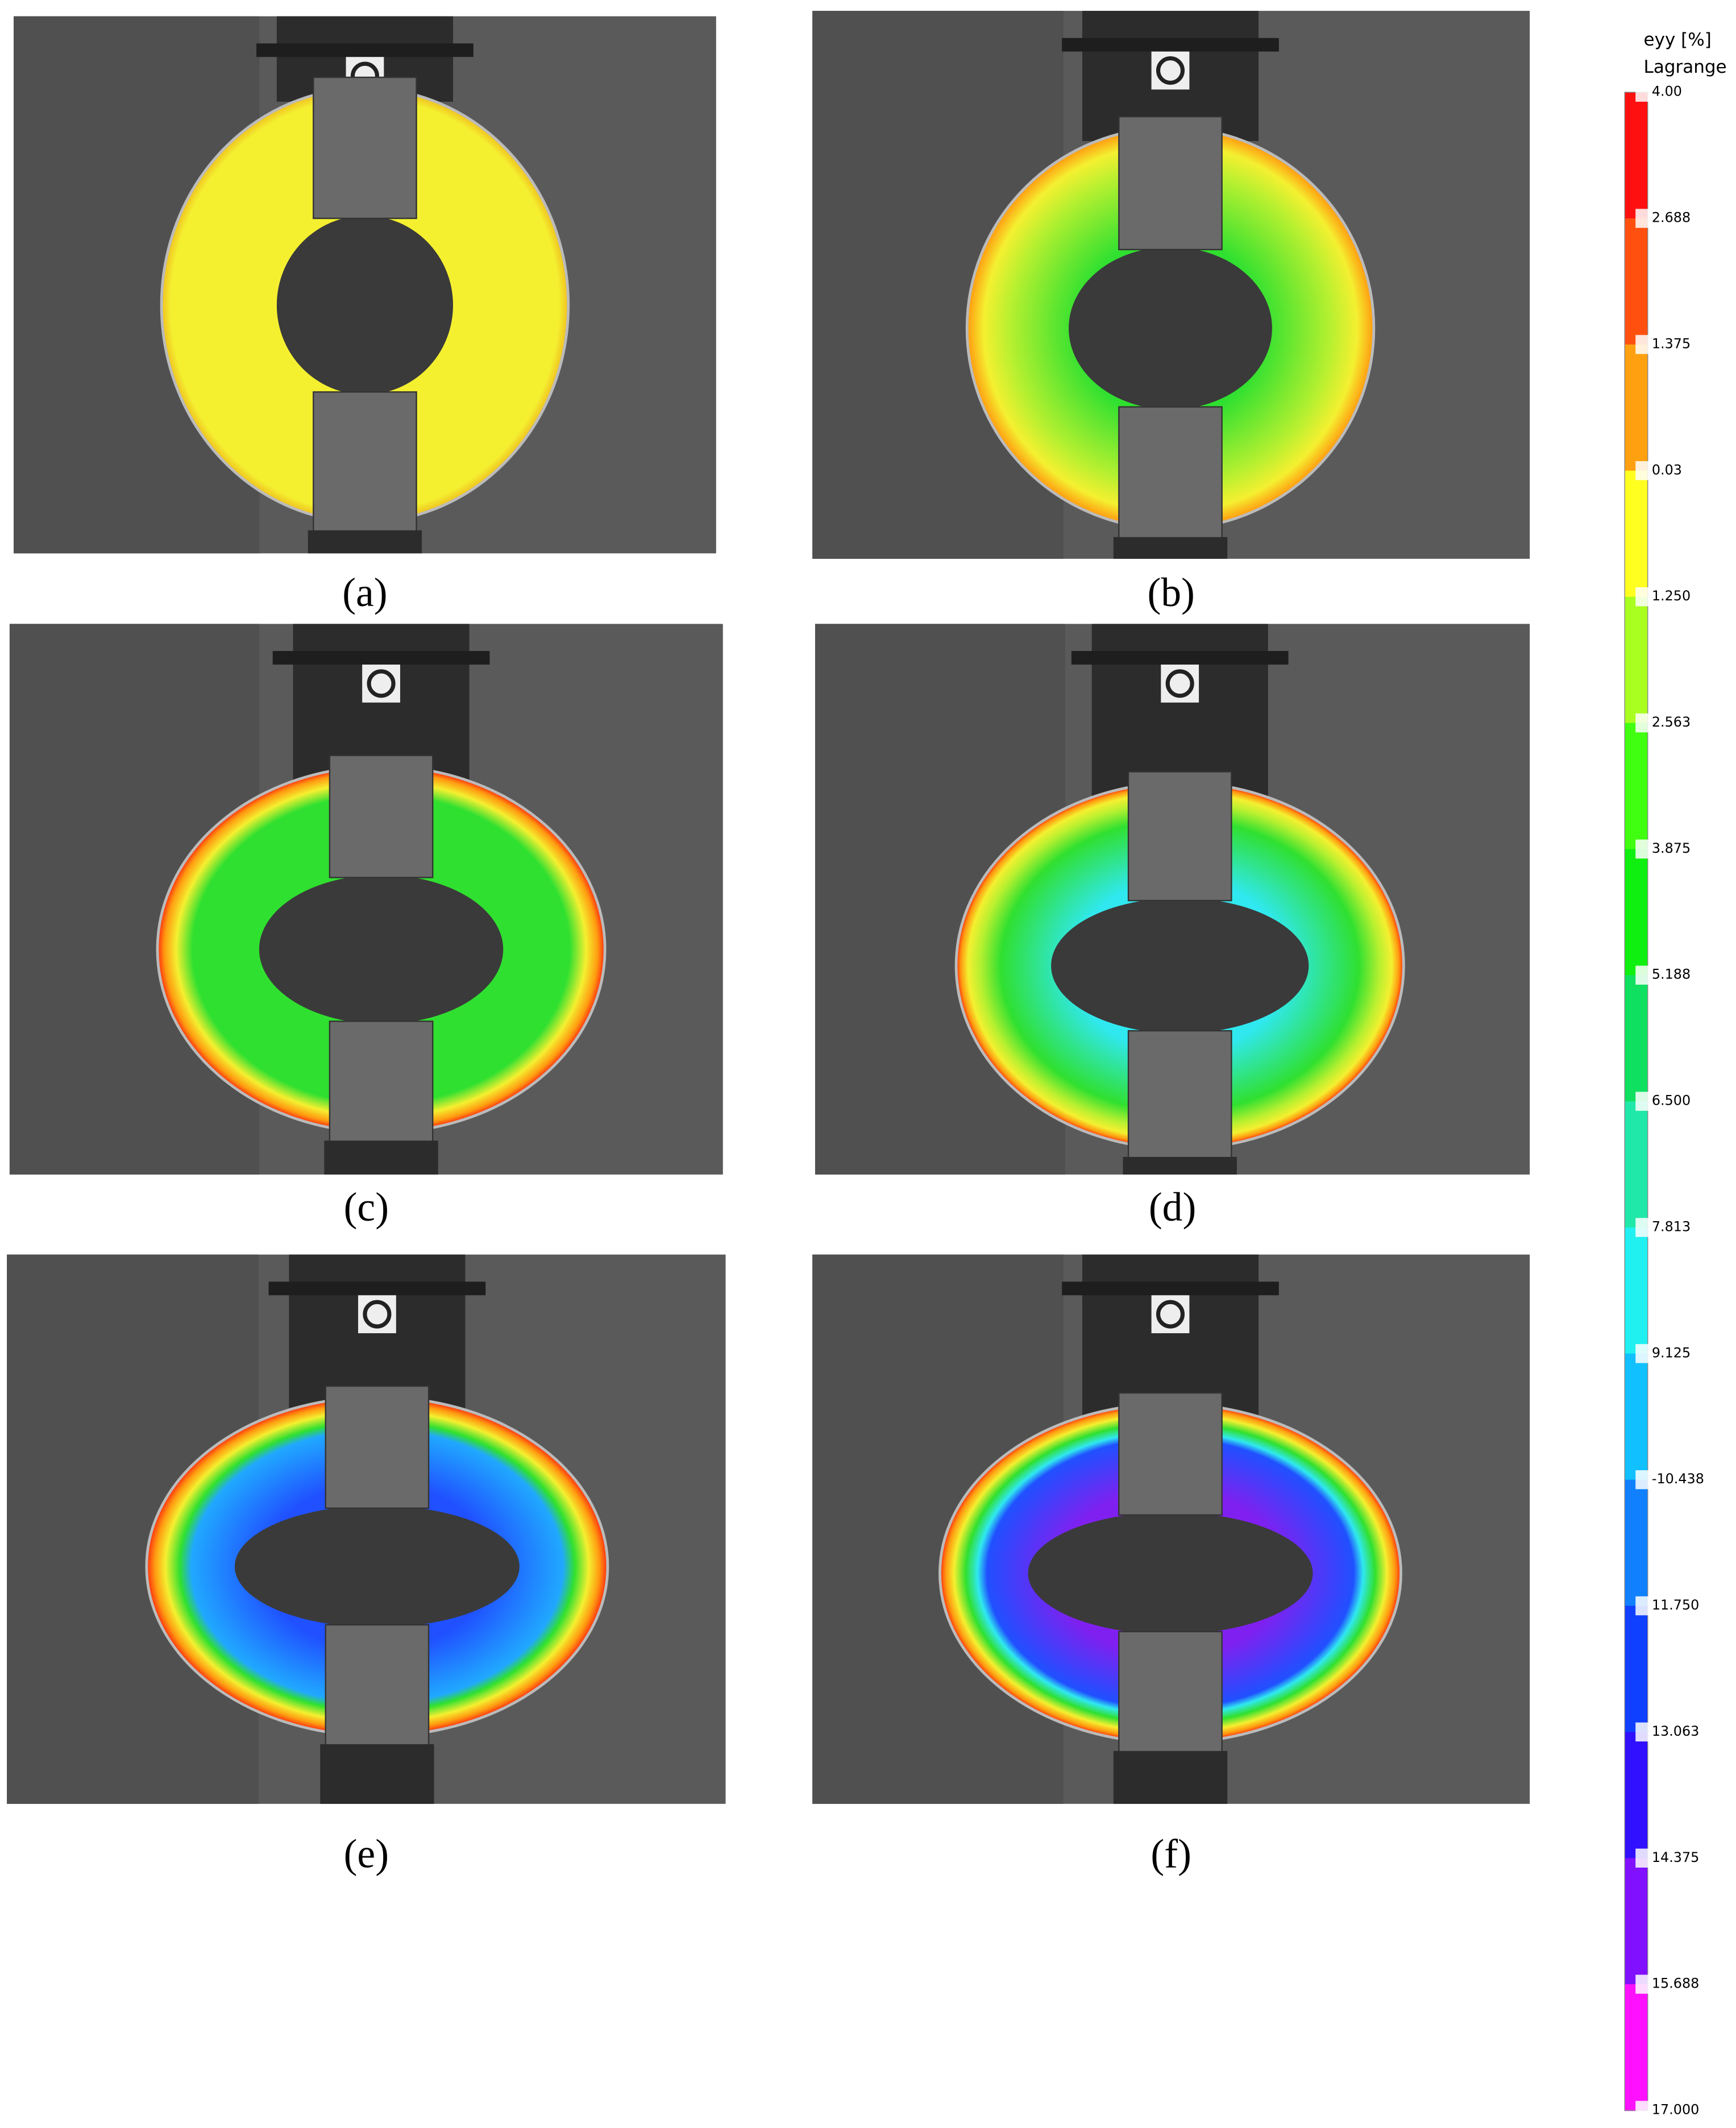 The height and width of the screenshot is (2128, 1736). What do you see at coordinates (1676, 1731) in the screenshot?
I see `colorbar-tick-label: 13.063` at bounding box center [1676, 1731].